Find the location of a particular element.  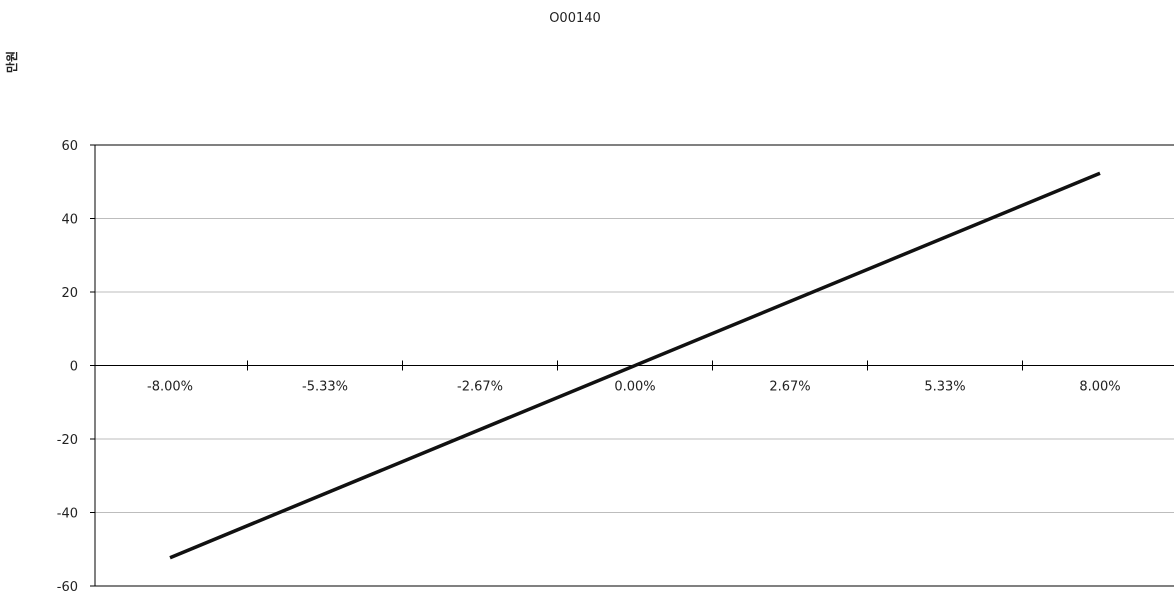

y-tick-label: 20 is located at coordinates (69, 293).